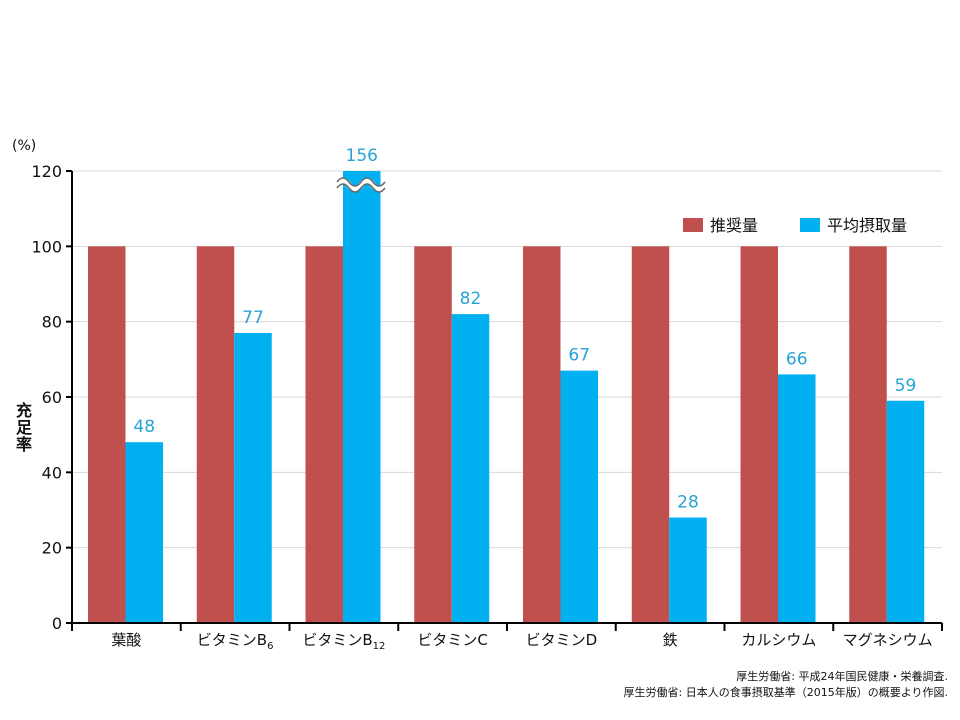  What do you see at coordinates (24, 146) in the screenshot?
I see `y-unit-label: (%)` at bounding box center [24, 146].